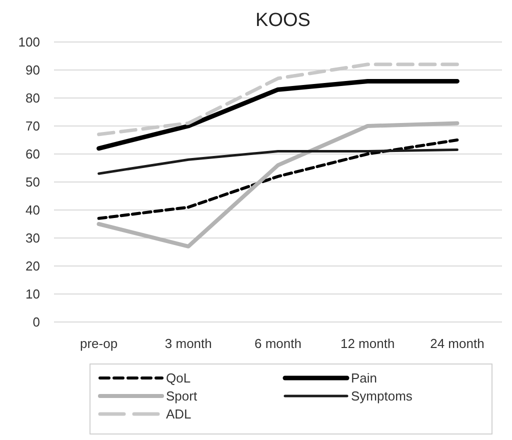 The image size is (512, 440). What do you see at coordinates (182, 396) in the screenshot?
I see `legend-label: Sport` at bounding box center [182, 396].